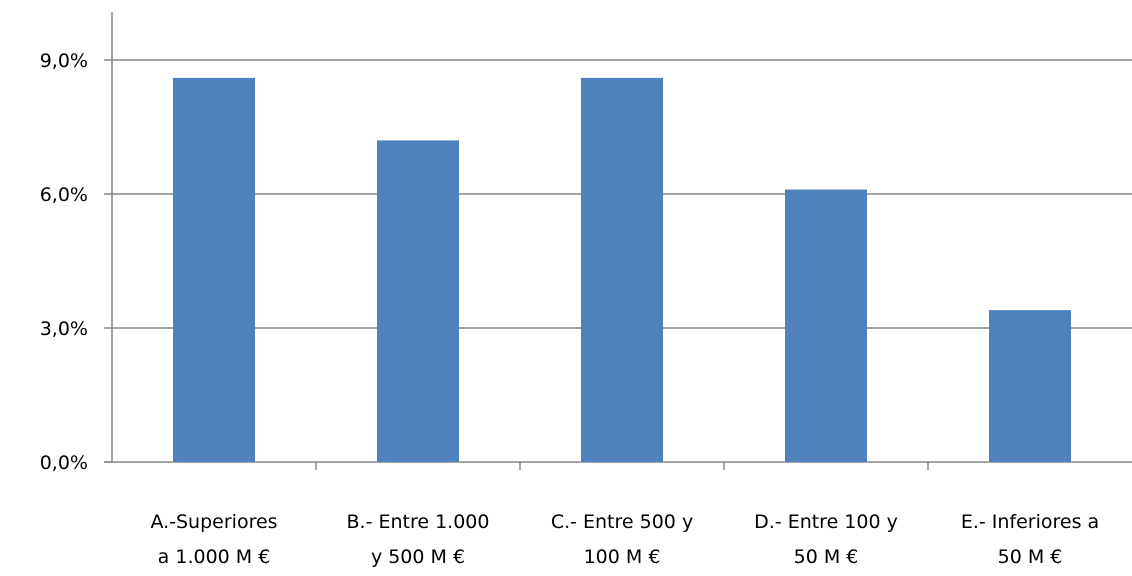  What do you see at coordinates (418, 522) in the screenshot?
I see `x-tick-label: B.- Entre 1.000` at bounding box center [418, 522].